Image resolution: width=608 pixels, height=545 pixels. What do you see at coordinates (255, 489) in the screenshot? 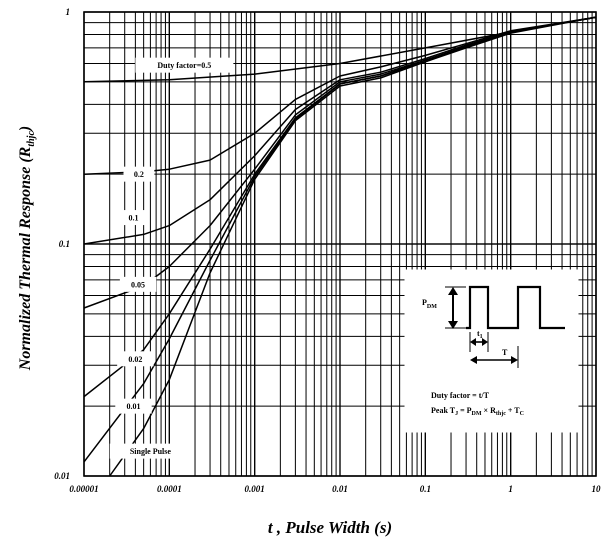
I see `x-tick-label: 0.001` at bounding box center [255, 489].